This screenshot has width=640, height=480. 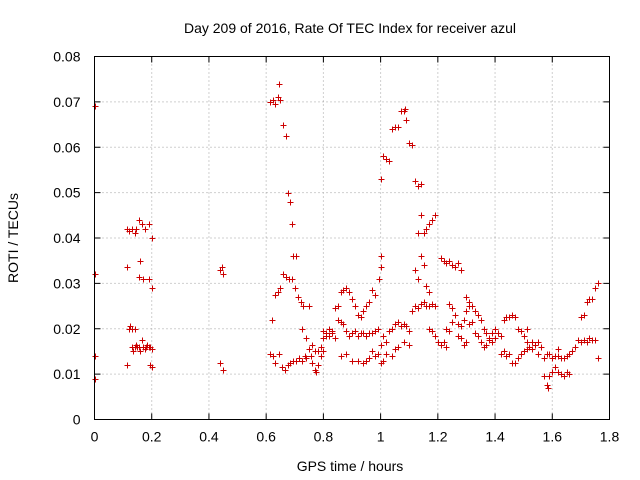 I want to click on x-tick-label: 0.8, so click(x=324, y=437).